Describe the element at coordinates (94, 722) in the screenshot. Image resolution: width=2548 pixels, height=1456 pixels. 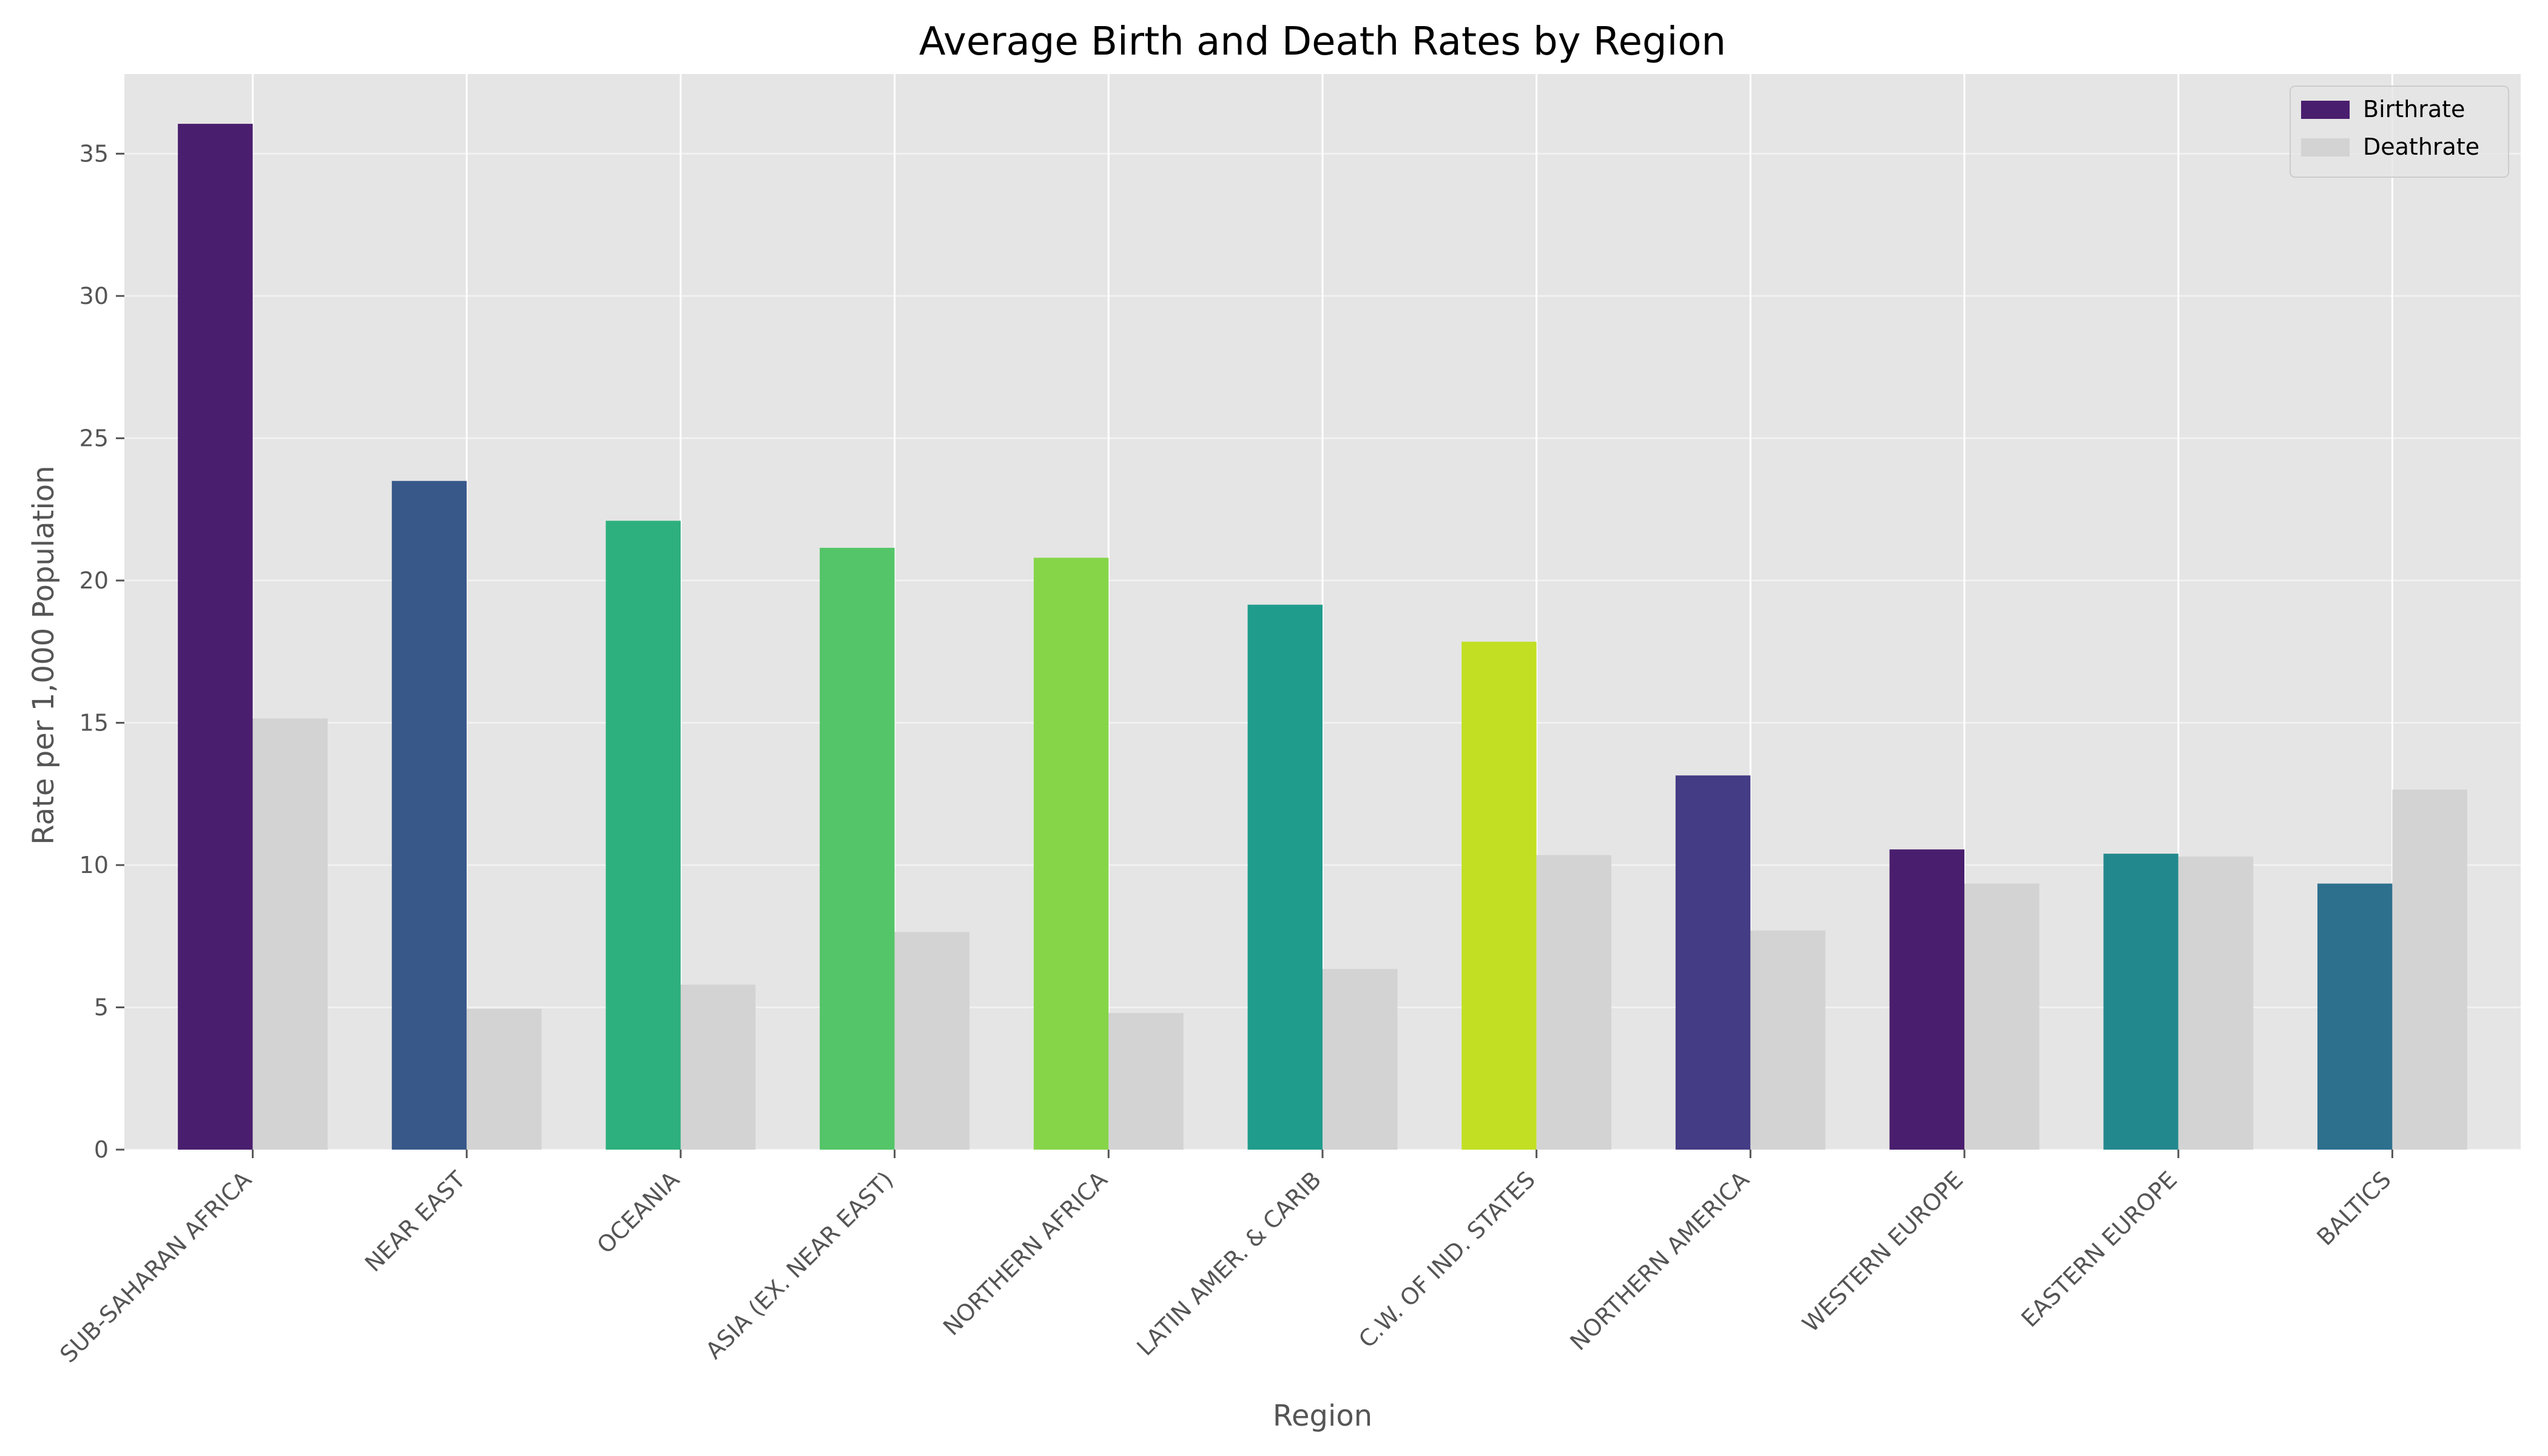
I see `y-tick-label: 15` at that location.